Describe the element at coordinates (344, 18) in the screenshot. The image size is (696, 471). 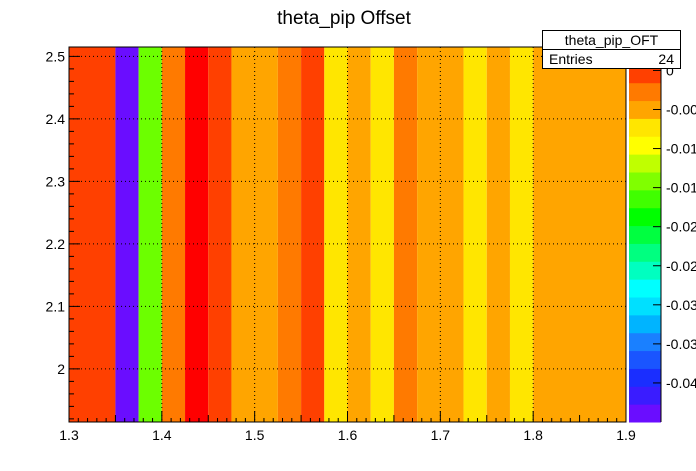
I see `chart-title: theta_pip Offset` at that location.